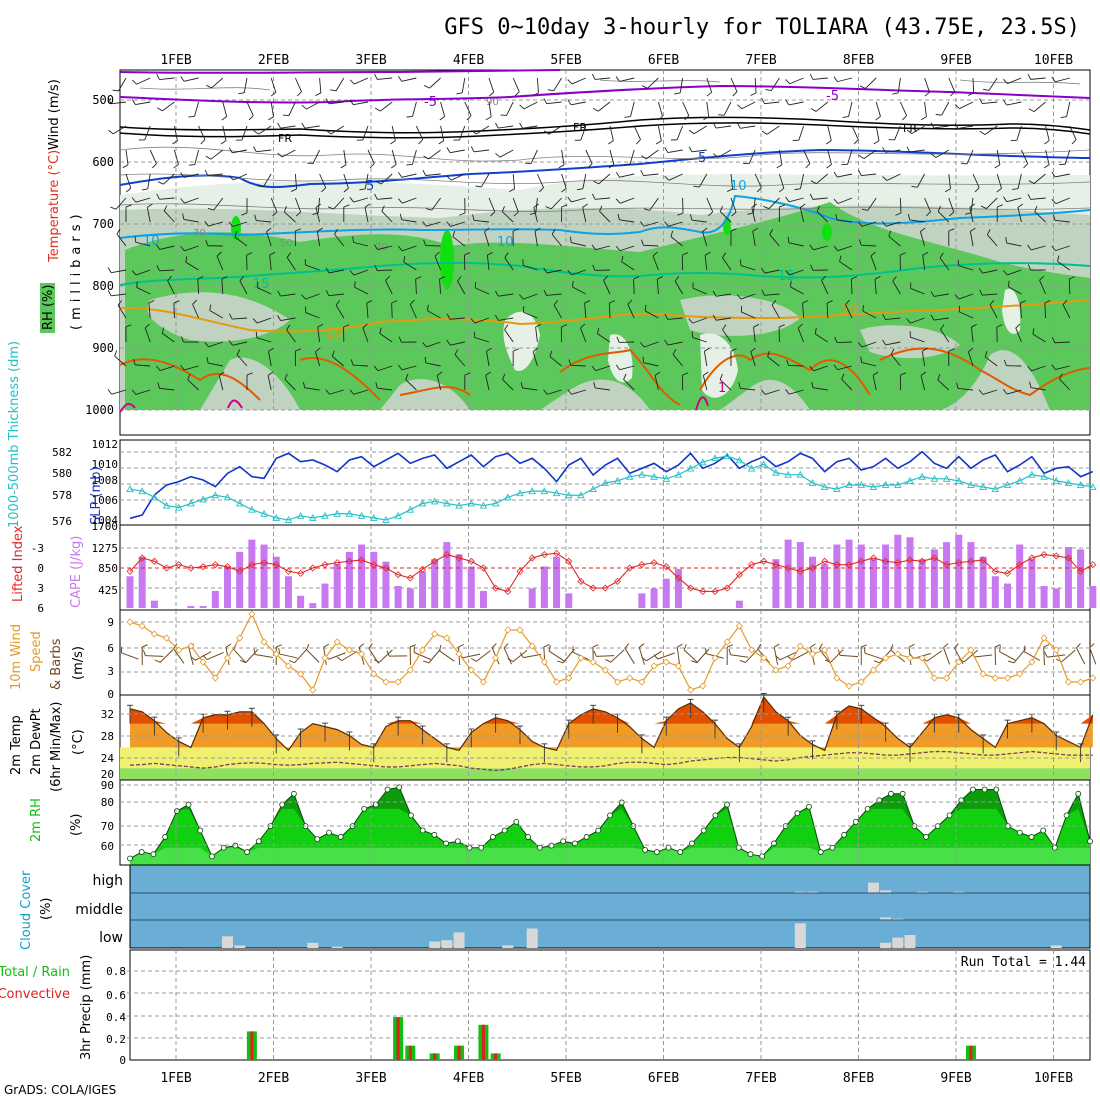 The width and height of the screenshot is (1100, 1100). I want to click on contour-label-10-c: 10, so click(738, 186).